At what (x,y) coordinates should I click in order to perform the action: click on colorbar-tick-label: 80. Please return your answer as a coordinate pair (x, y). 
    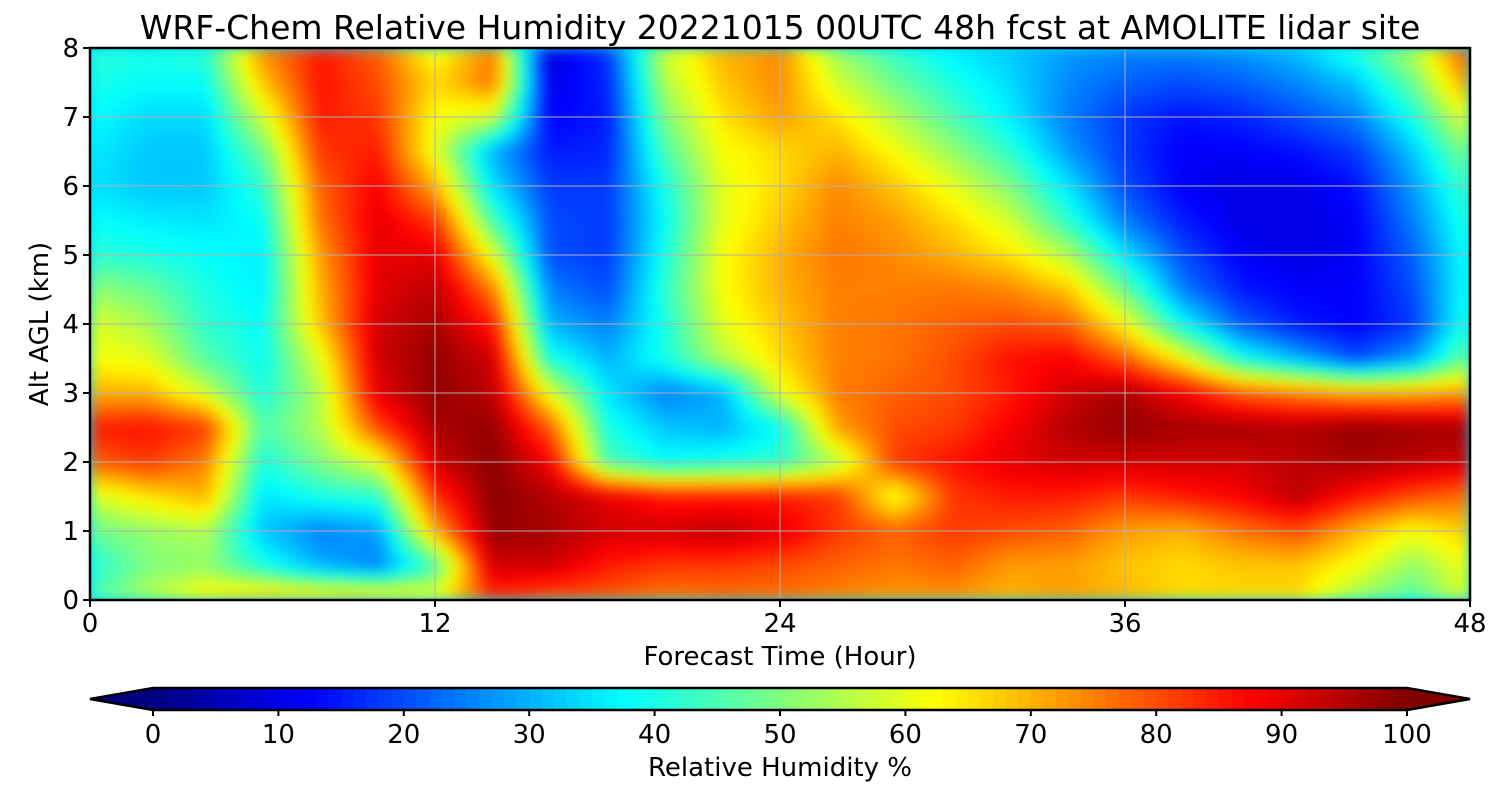
    Looking at the image, I should click on (1156, 735).